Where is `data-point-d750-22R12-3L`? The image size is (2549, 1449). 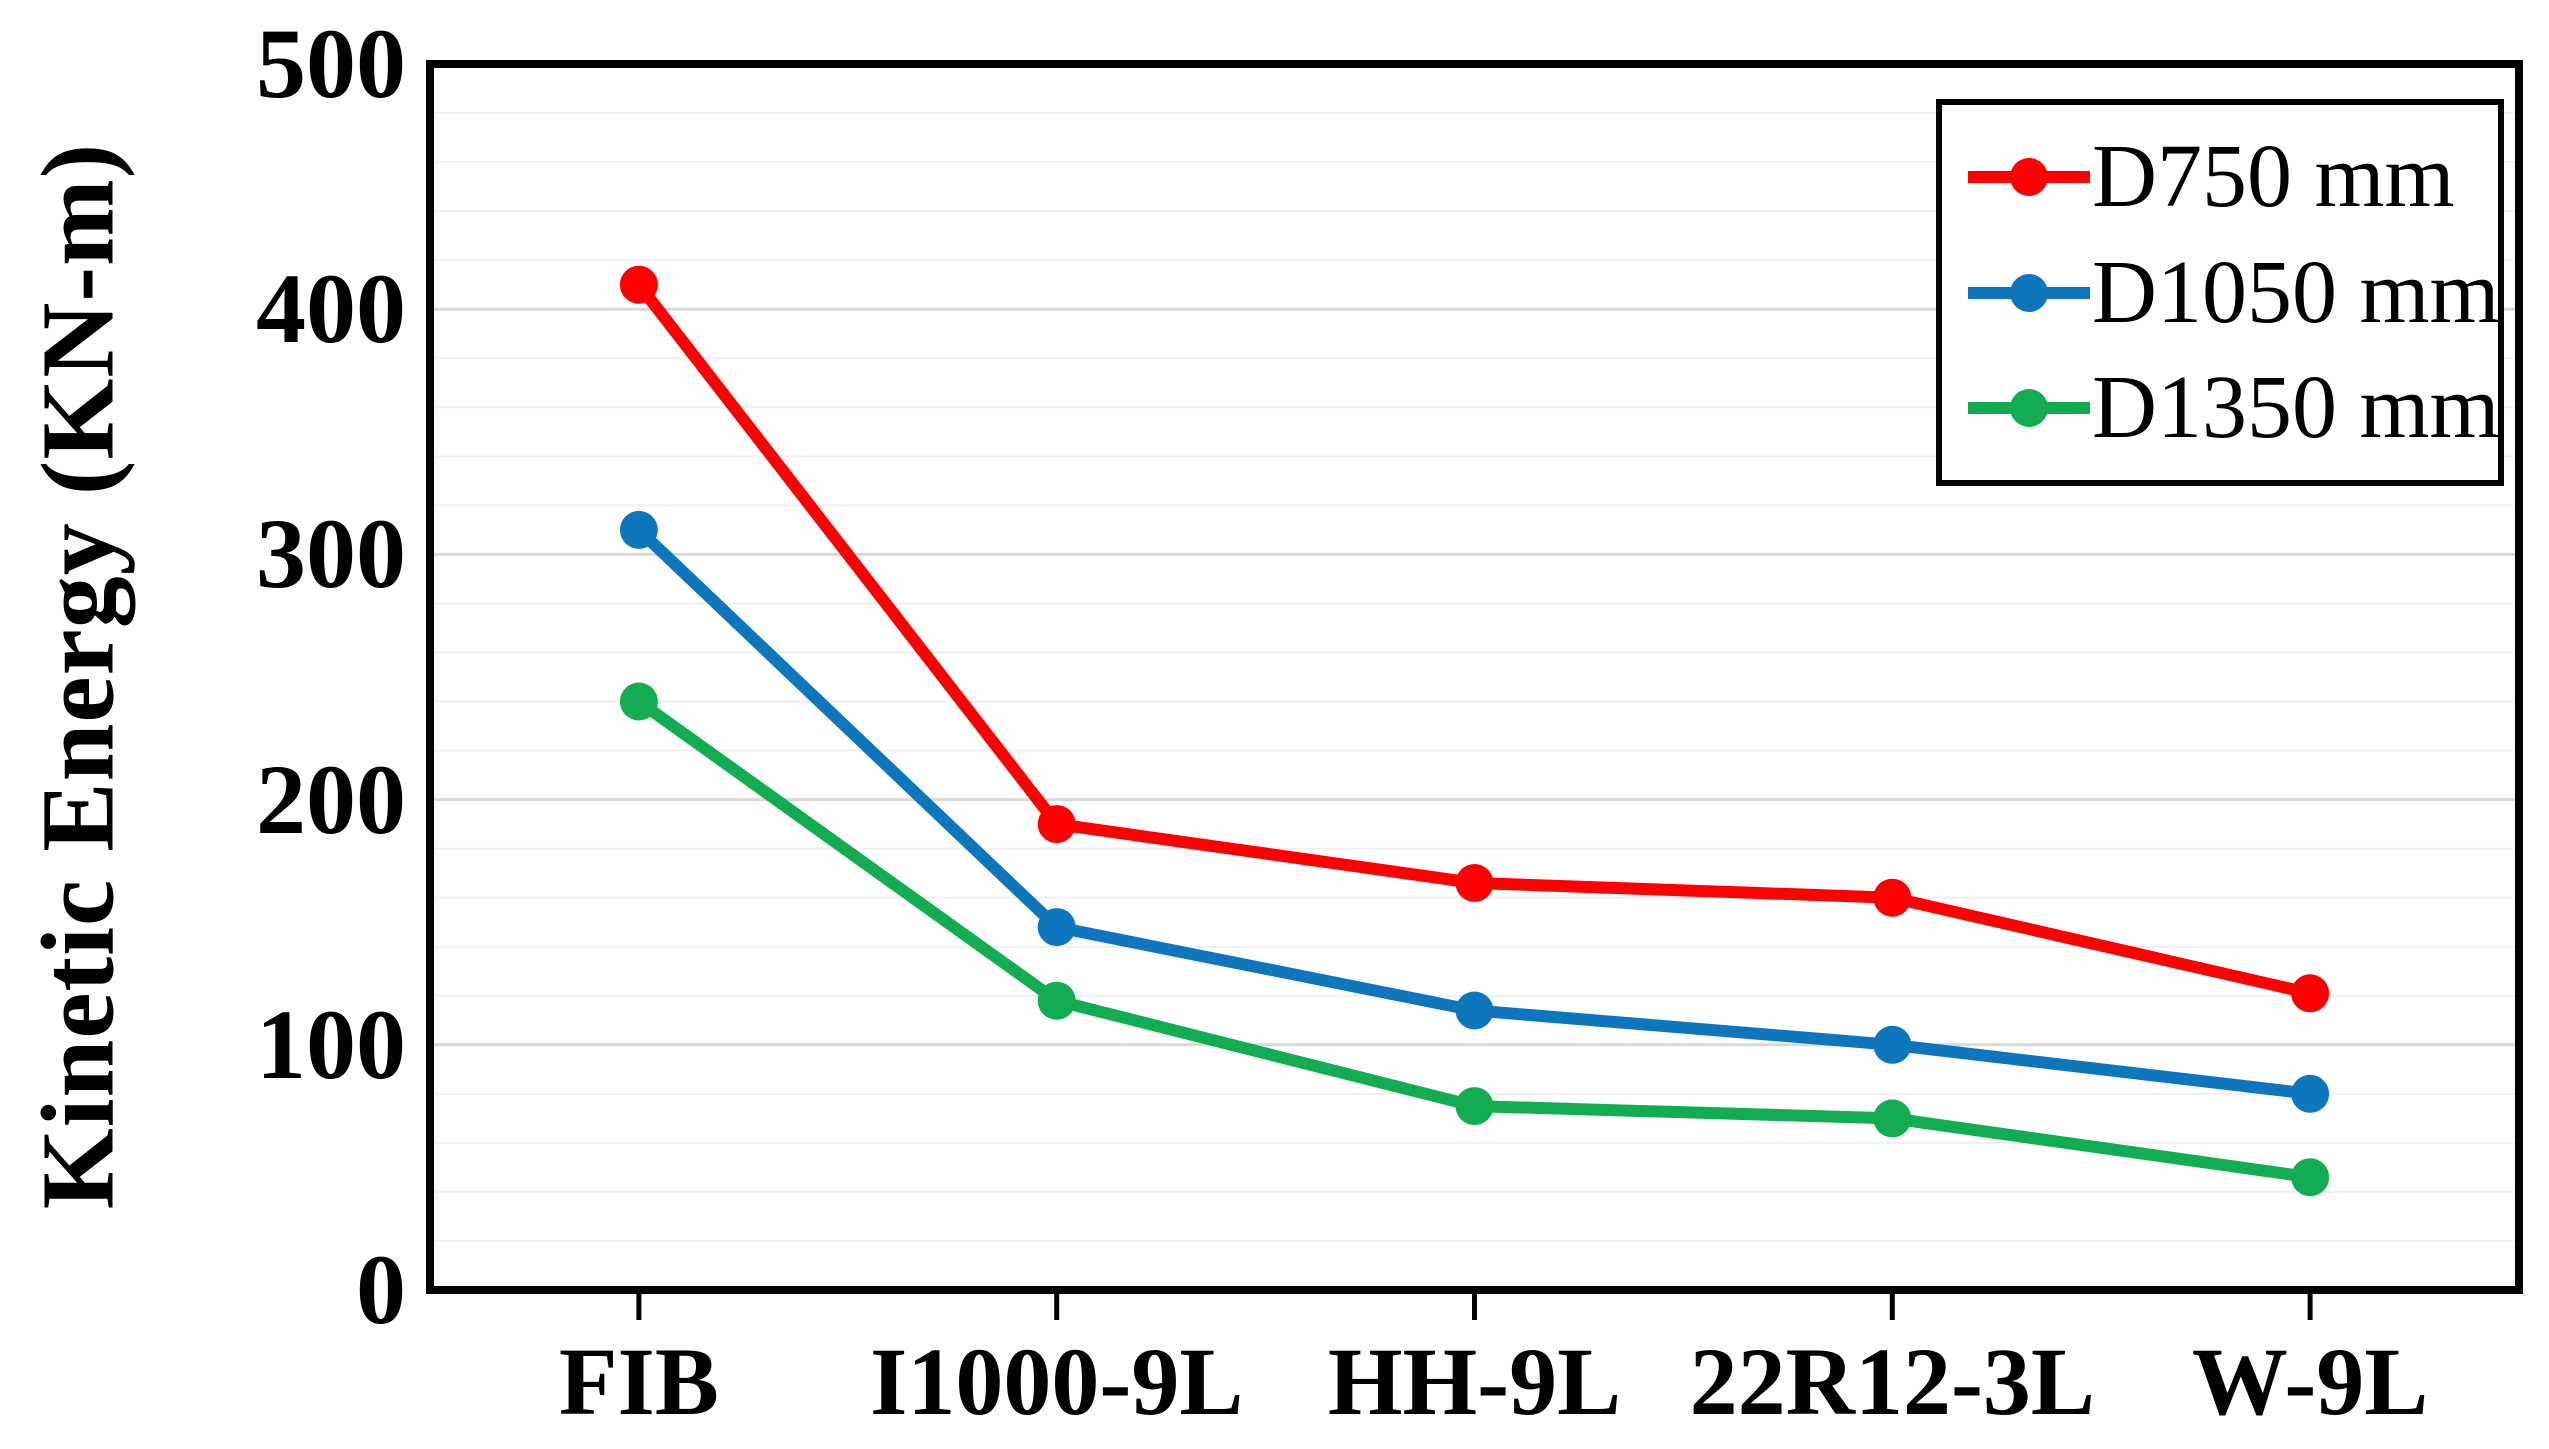 data-point-d750-22R12-3L is located at coordinates (1892, 897).